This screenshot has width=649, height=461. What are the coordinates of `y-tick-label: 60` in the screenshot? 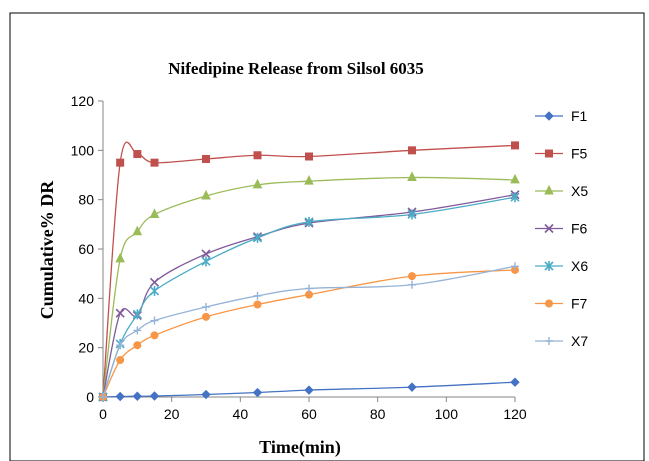 It's located at (86, 249).